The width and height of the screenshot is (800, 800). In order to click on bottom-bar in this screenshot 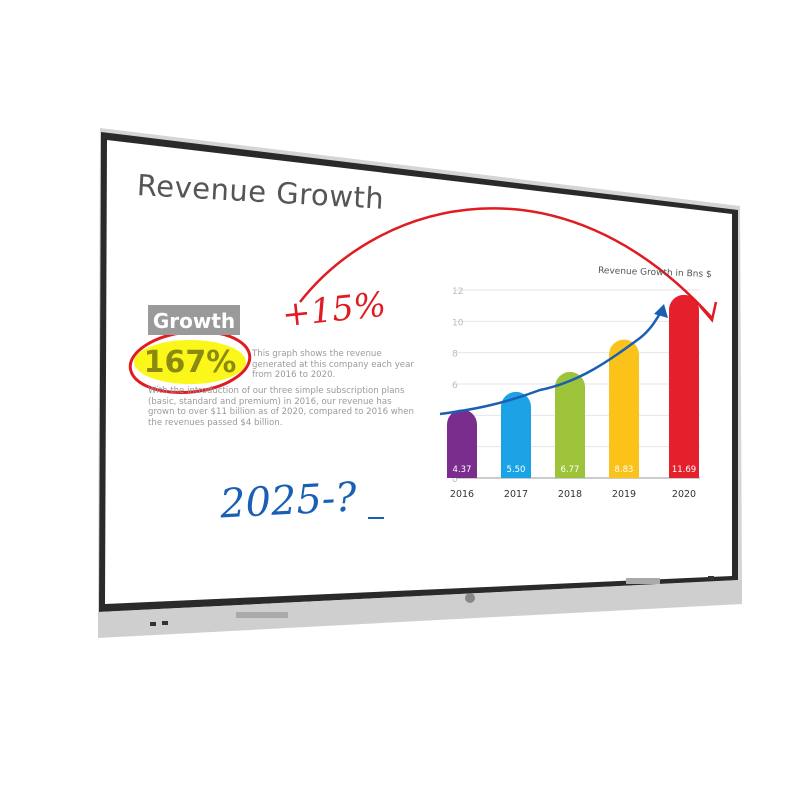, I will do `click(420, 609)`.